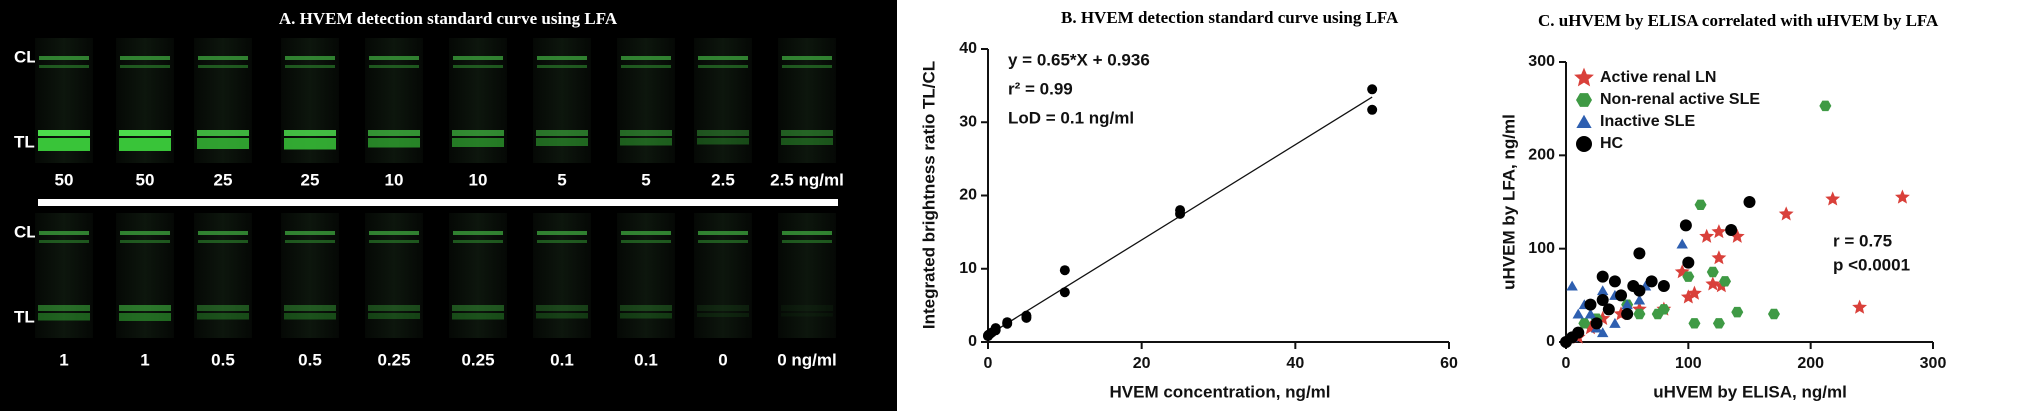 The width and height of the screenshot is (2025, 416). Describe the element at coordinates (1541, 155) in the screenshot. I see `y-tick-label: 200` at that location.